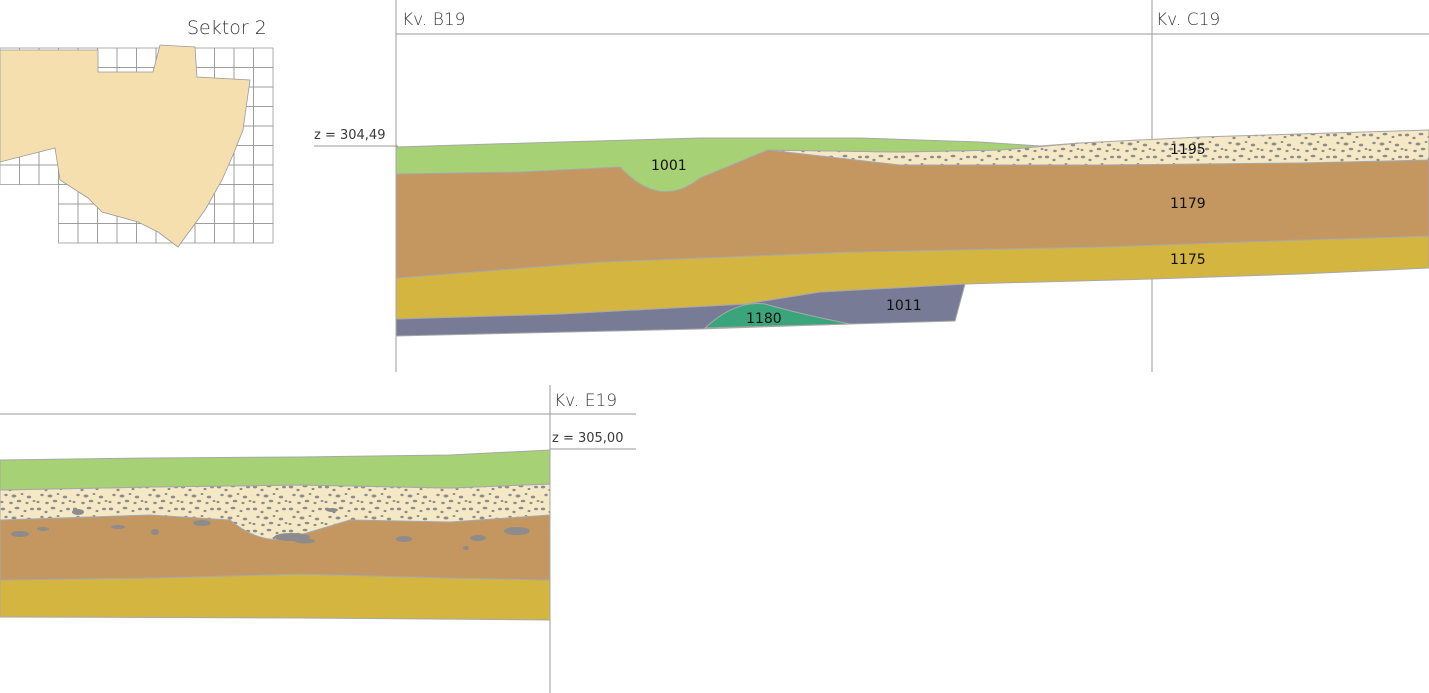  I want to click on lower-layer-green, so click(275, 470).